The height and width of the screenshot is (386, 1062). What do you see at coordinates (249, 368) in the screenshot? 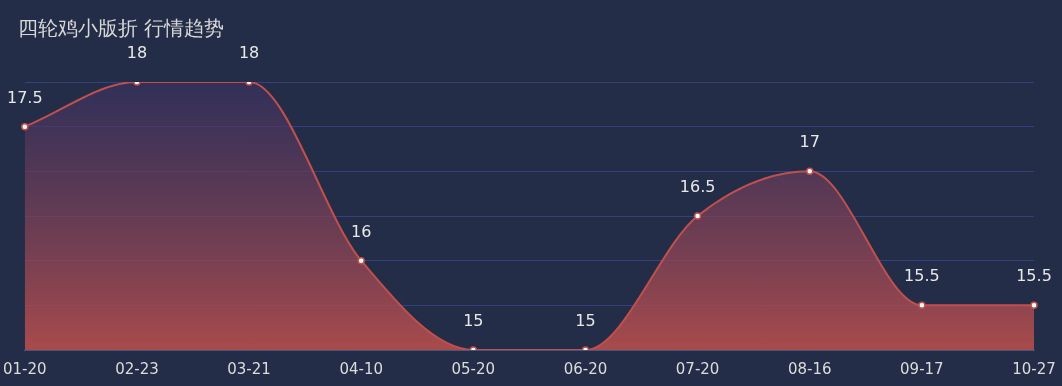
I see `x-tick-label: 03-21` at bounding box center [249, 368].